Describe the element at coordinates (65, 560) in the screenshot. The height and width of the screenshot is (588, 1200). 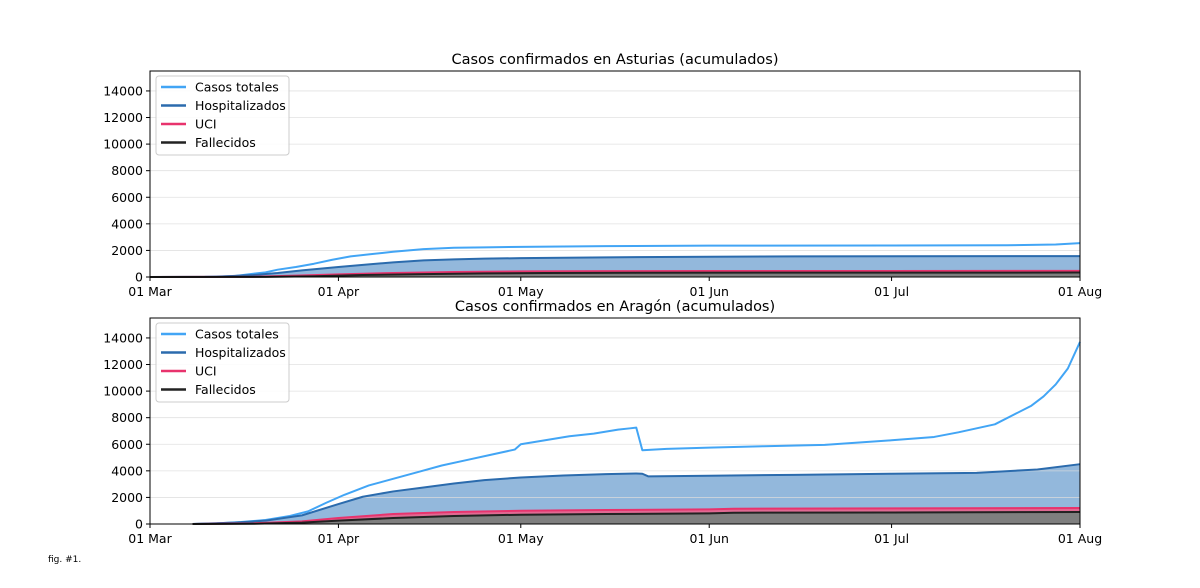
I see `figure-caption: fig. #1.` at that location.